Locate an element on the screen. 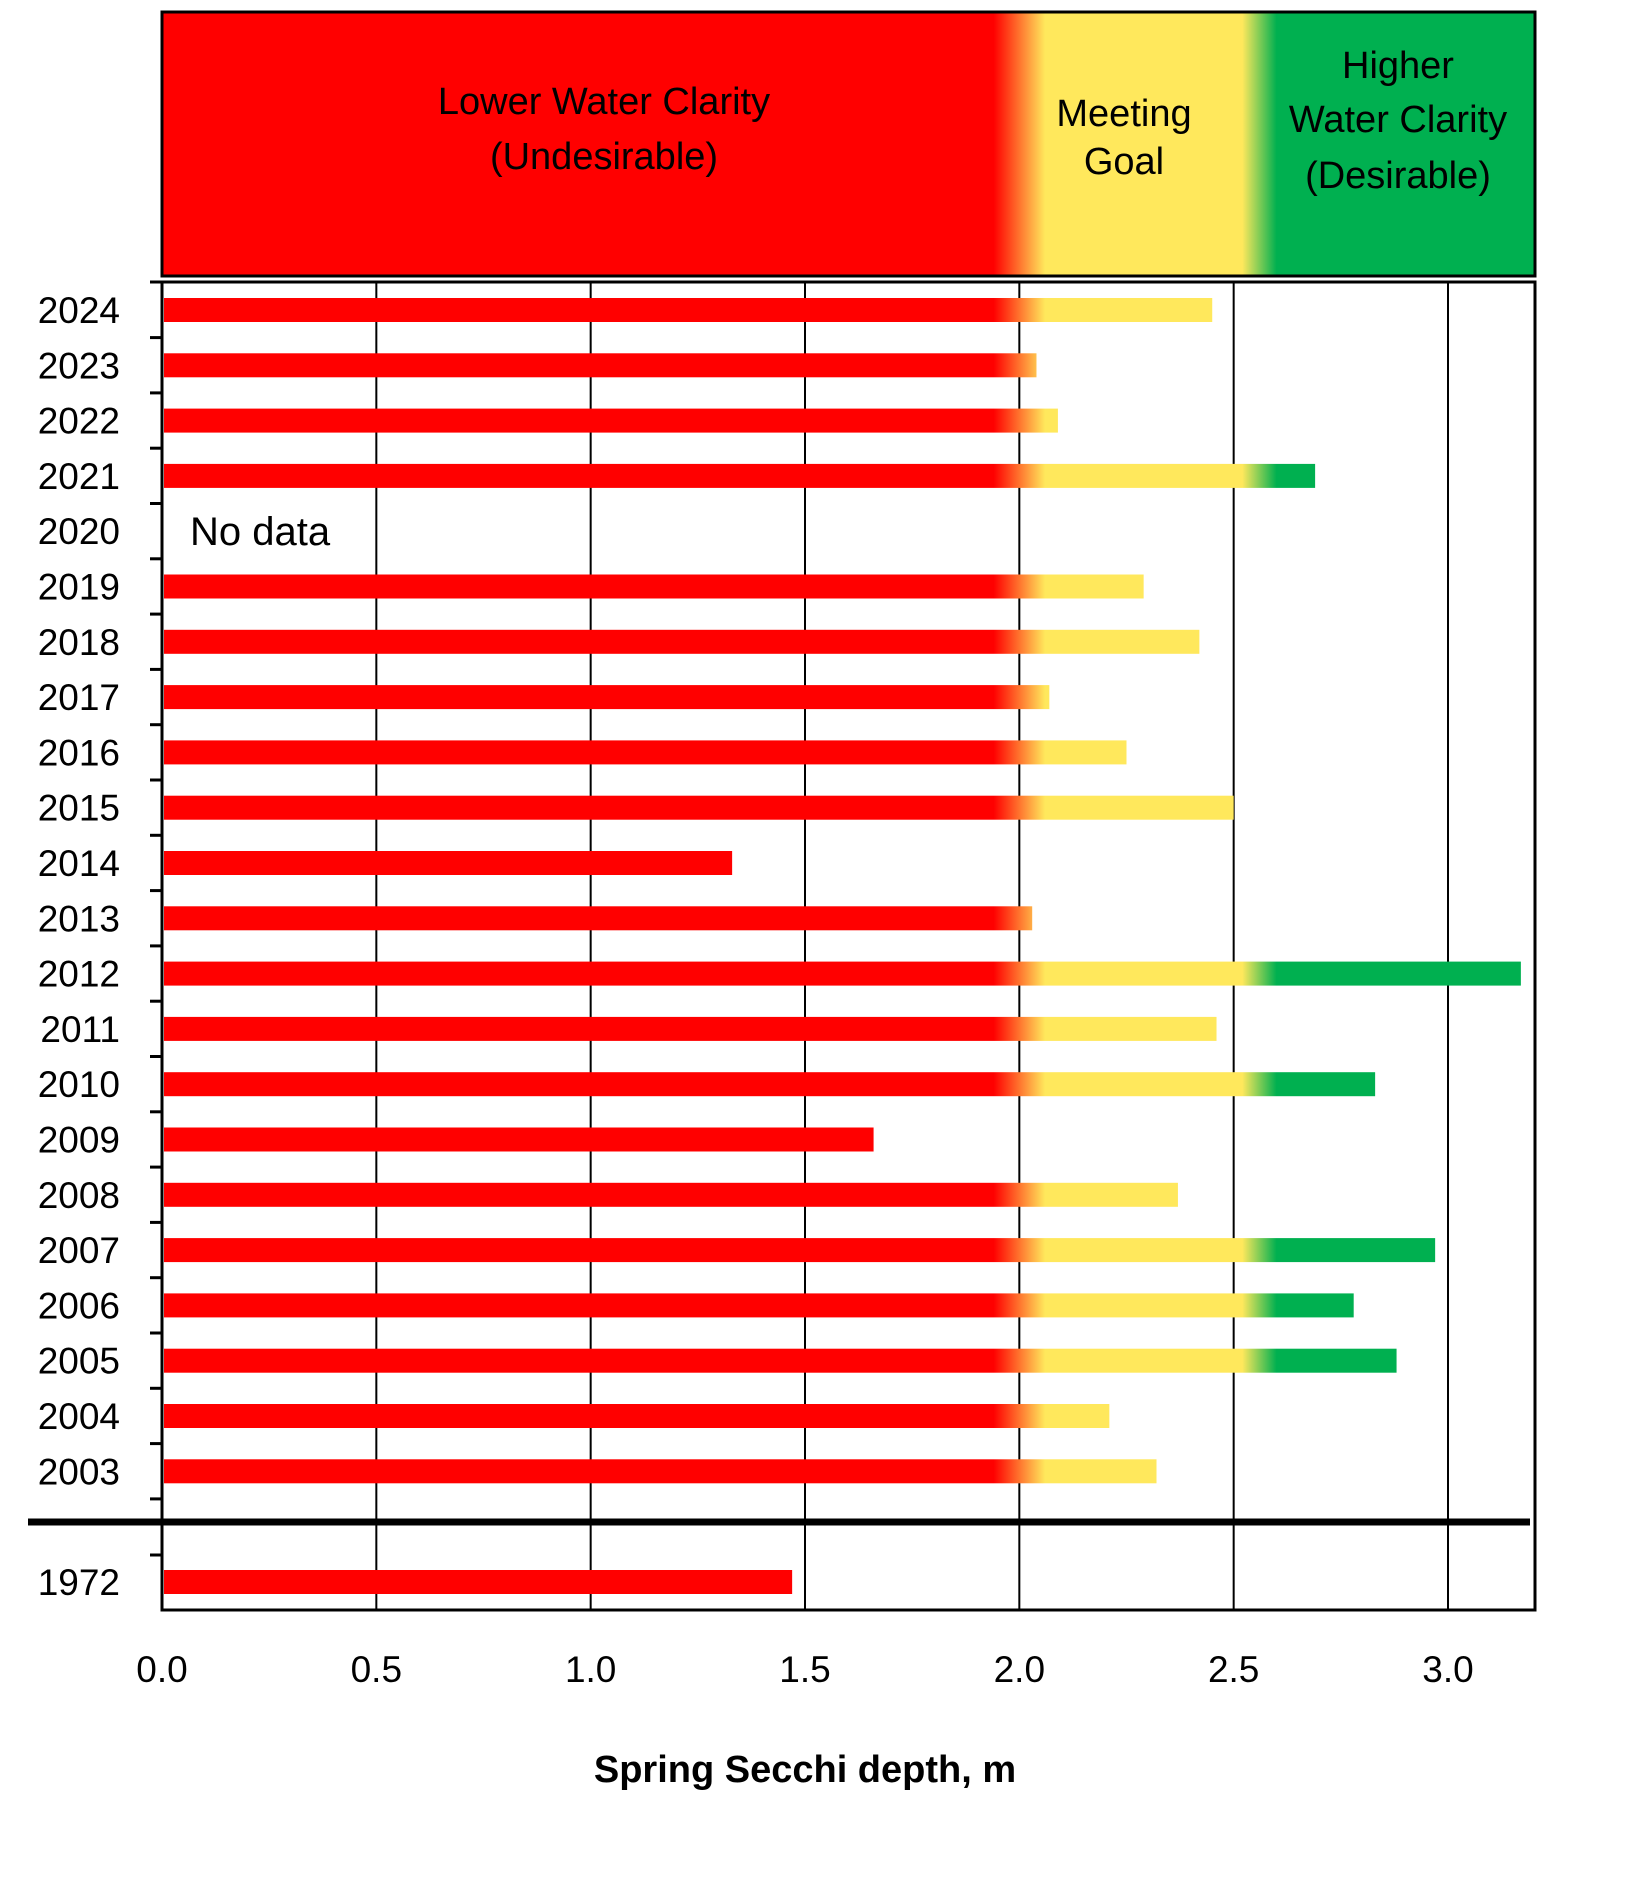 This screenshot has height=1891, width=1632. bar-2004 is located at coordinates (637, 1416).